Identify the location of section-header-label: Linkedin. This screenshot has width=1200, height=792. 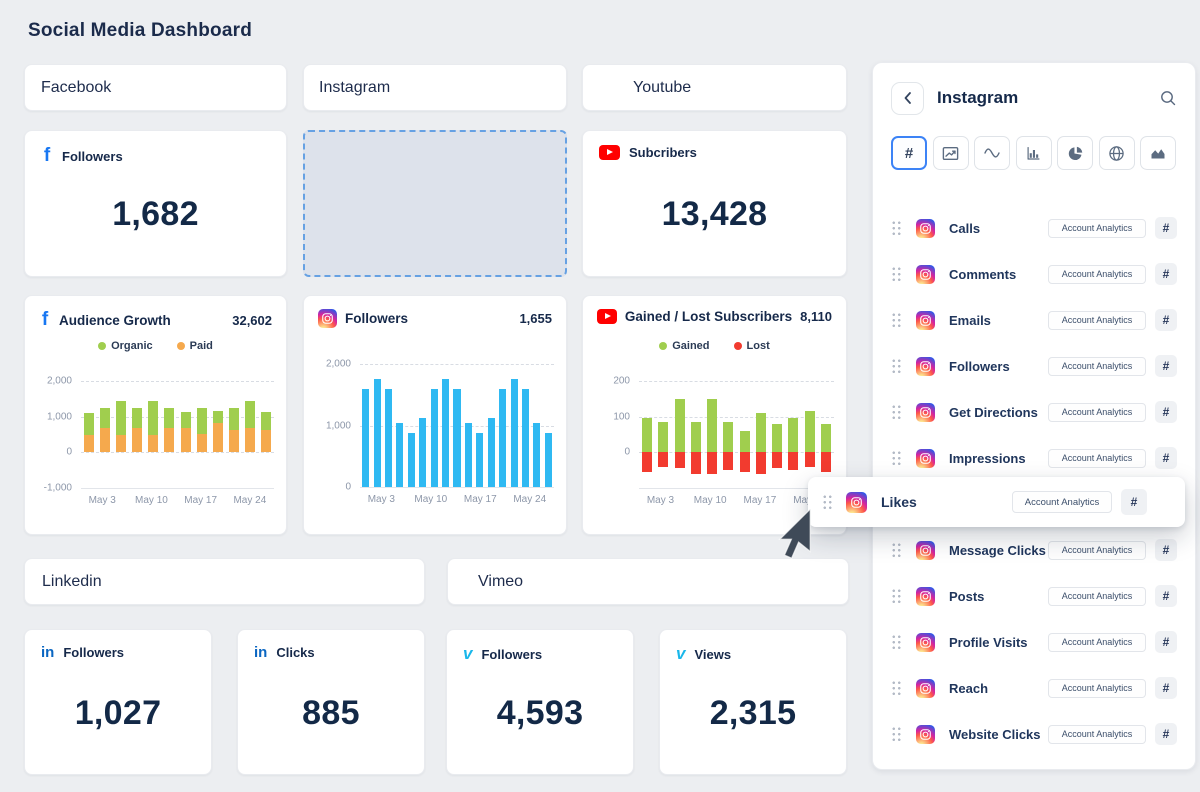
(72, 581).